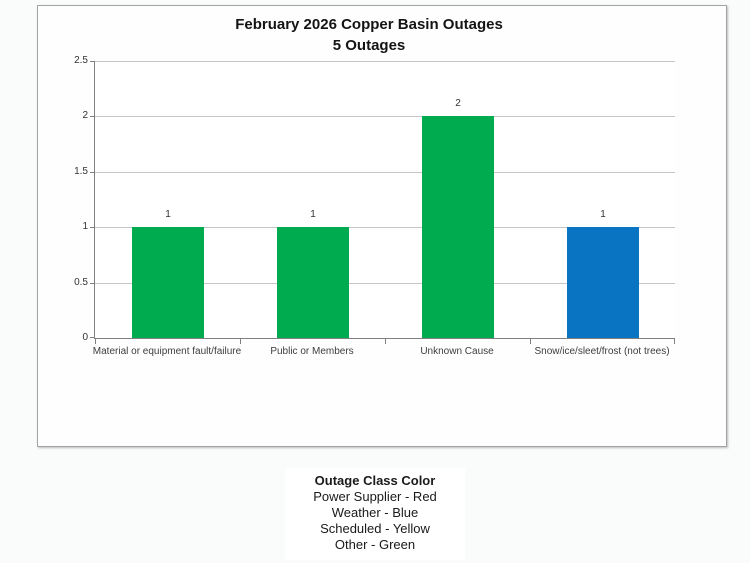  What do you see at coordinates (457, 351) in the screenshot?
I see `x-axis-category-label: Unknown Cause` at bounding box center [457, 351].